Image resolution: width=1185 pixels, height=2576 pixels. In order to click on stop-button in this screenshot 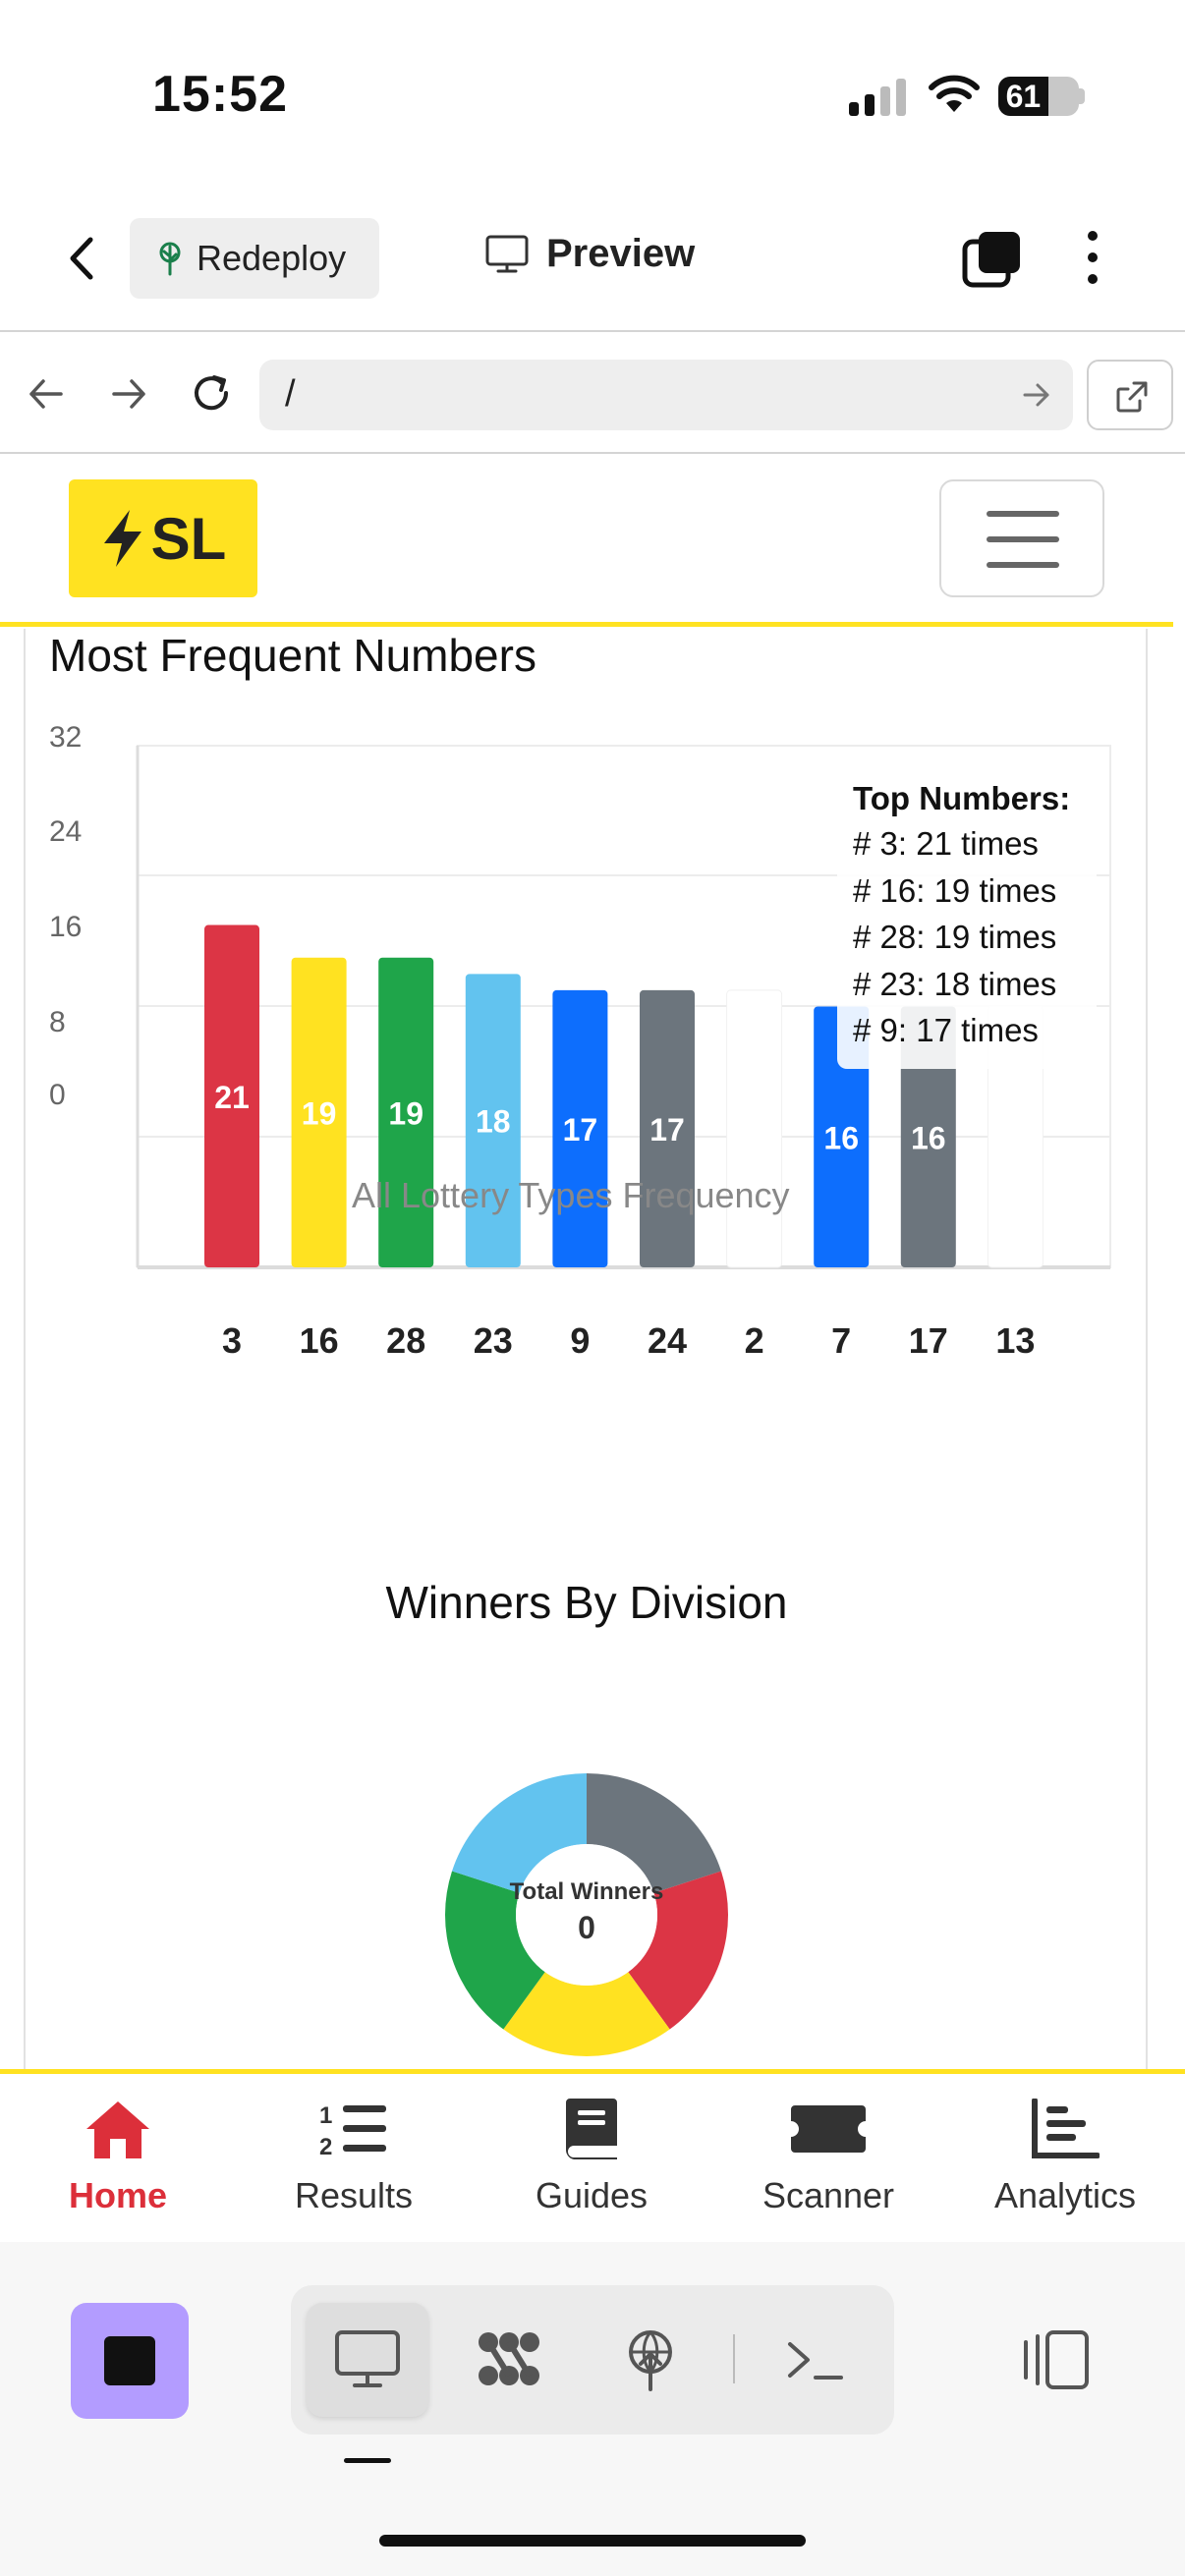, I will do `click(130, 2361)`.